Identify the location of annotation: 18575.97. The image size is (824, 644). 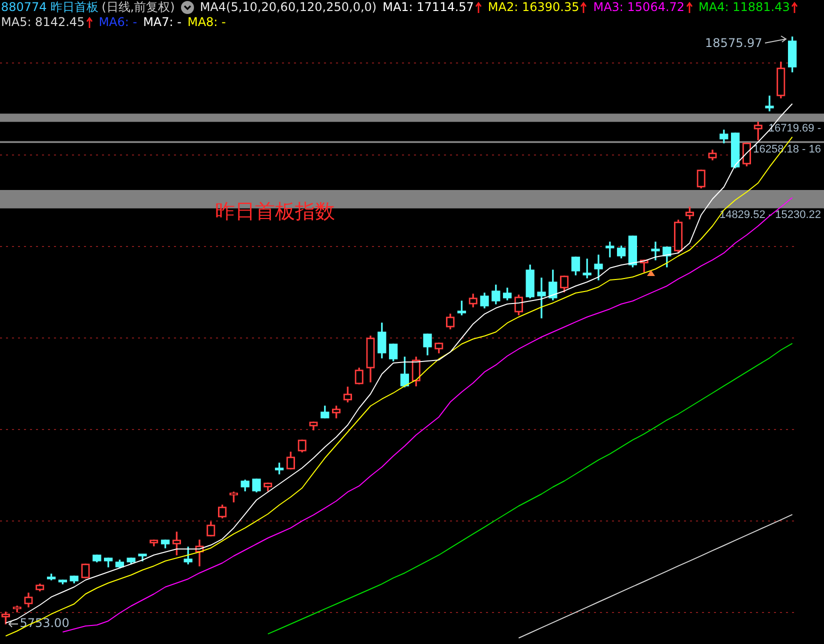
(733, 43).